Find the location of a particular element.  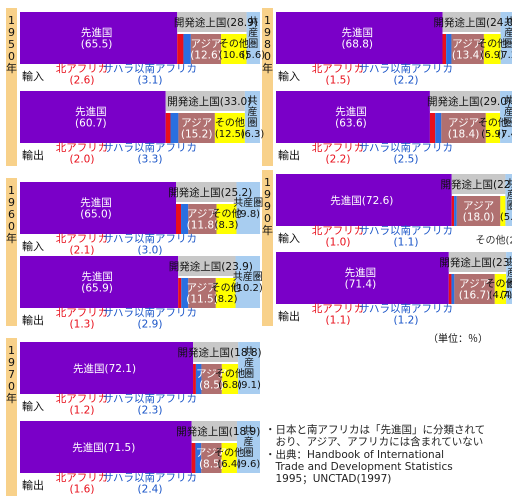

label-communist: 共産圏(6.3) is located at coordinates (253, 117).